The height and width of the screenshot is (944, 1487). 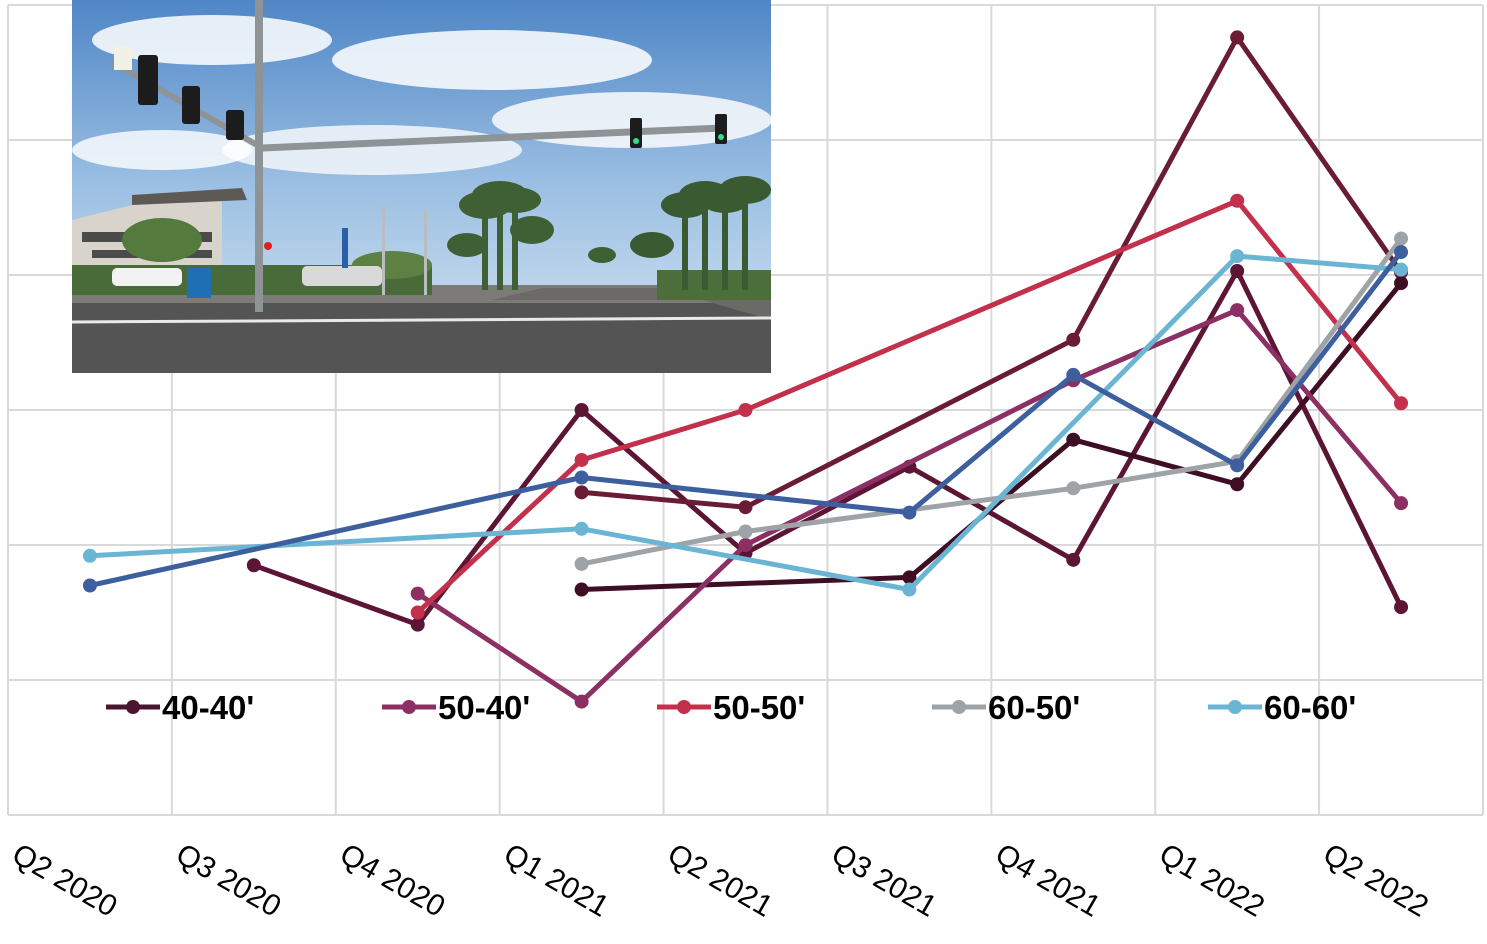 I want to click on x-tick-label: Q1 2021, so click(x=556, y=880).